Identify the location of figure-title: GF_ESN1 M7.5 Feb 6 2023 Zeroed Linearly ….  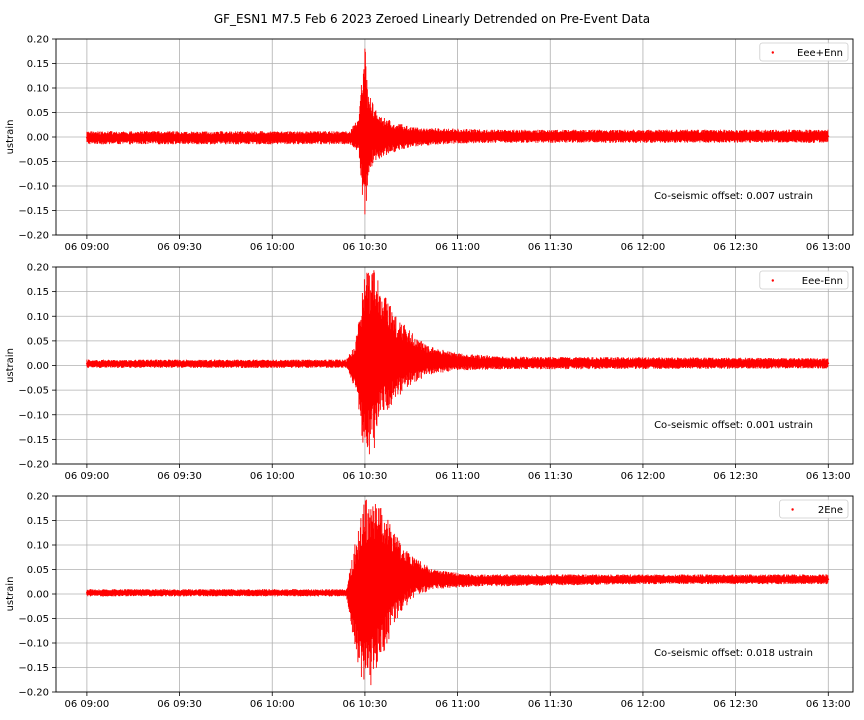
(432, 19).